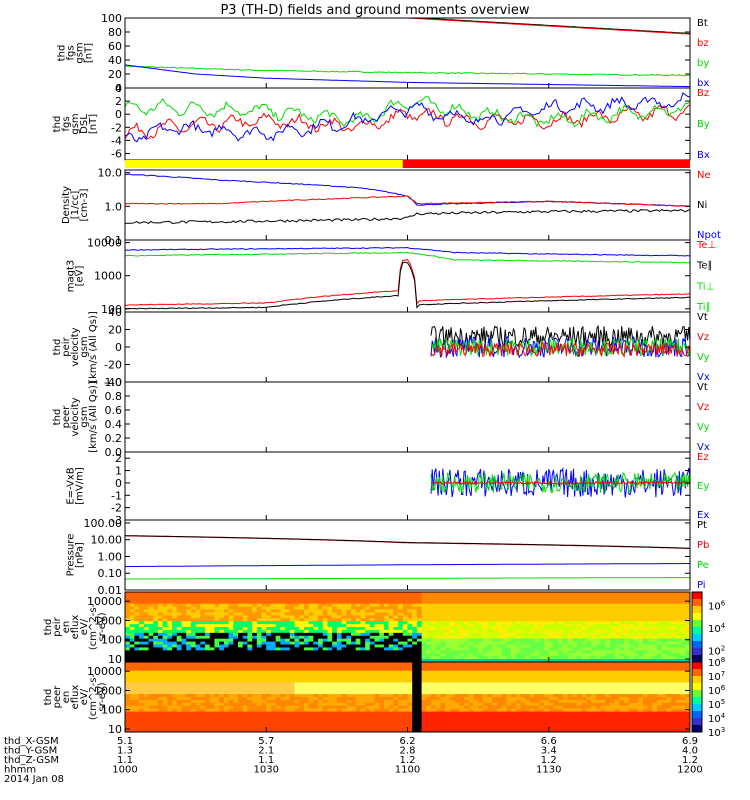 This screenshot has height=800, width=750. I want to click on y-axis-label: Density, so click(66, 205).